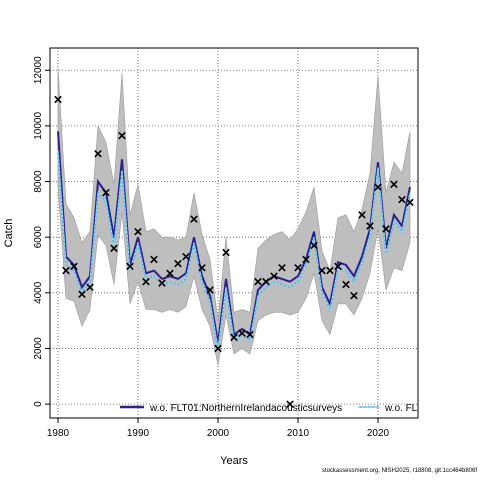 This screenshot has width=480, height=480. What do you see at coordinates (298, 433) in the screenshot?
I see `x-tick-label: 2010` at bounding box center [298, 433].